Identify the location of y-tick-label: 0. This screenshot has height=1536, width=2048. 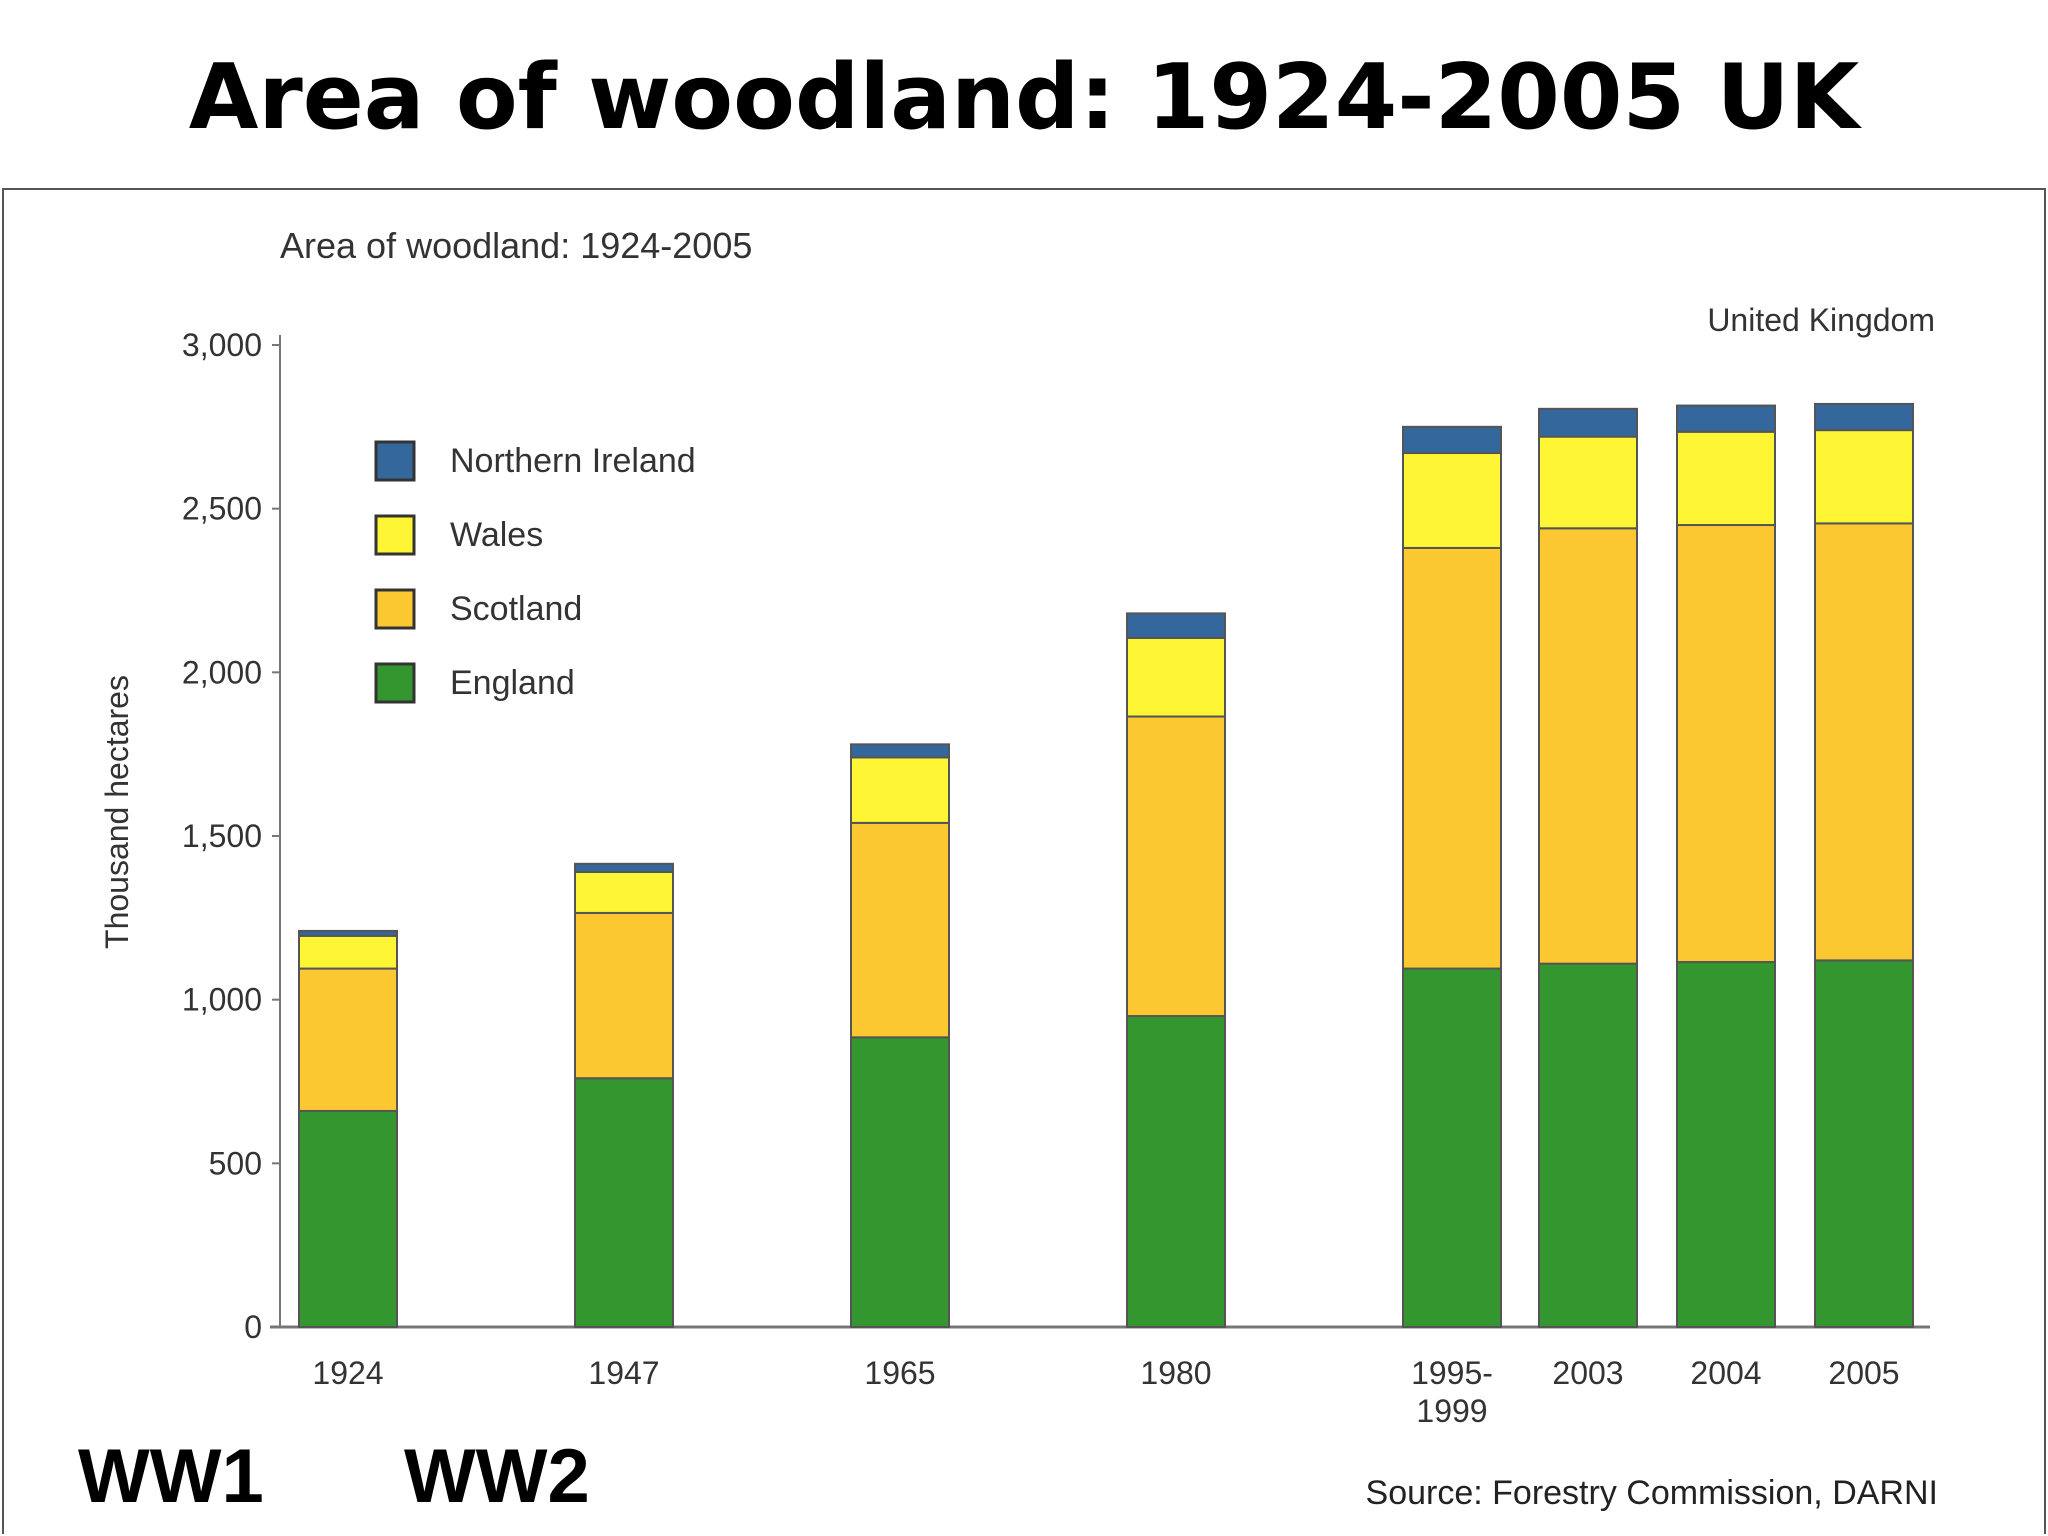
(253, 1327).